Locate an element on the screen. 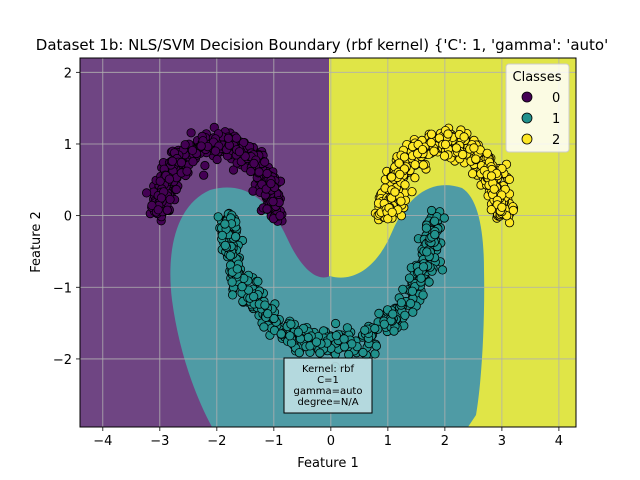 Image resolution: width=640 pixels, height=480 pixels. x-tick-label: −3 is located at coordinates (159, 441).